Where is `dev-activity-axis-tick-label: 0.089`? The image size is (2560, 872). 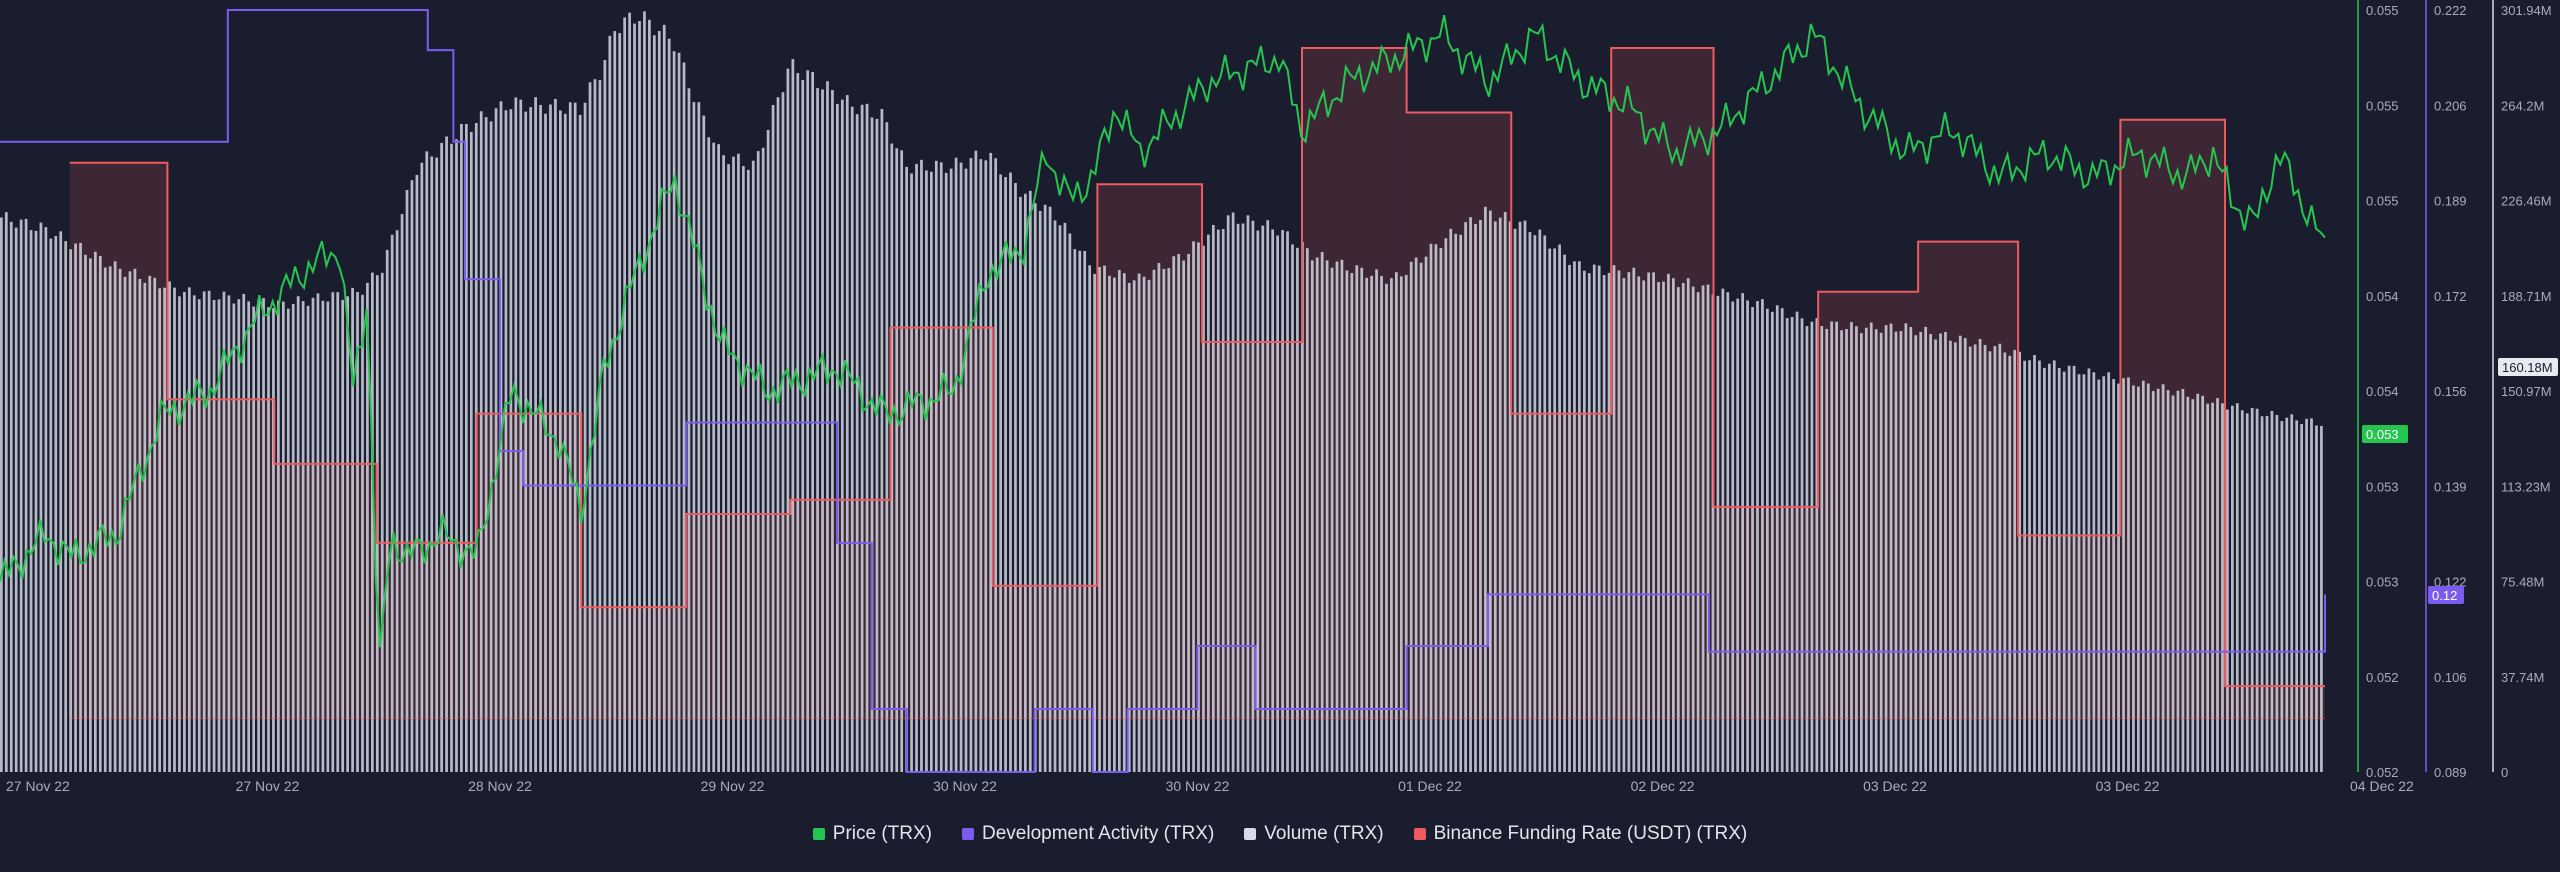
dev-activity-axis-tick-label: 0.089 is located at coordinates (2450, 772).